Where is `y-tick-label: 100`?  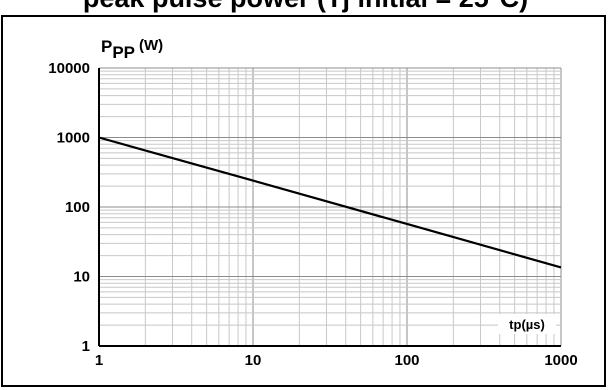
y-tick-label: 100 is located at coordinates (77, 207).